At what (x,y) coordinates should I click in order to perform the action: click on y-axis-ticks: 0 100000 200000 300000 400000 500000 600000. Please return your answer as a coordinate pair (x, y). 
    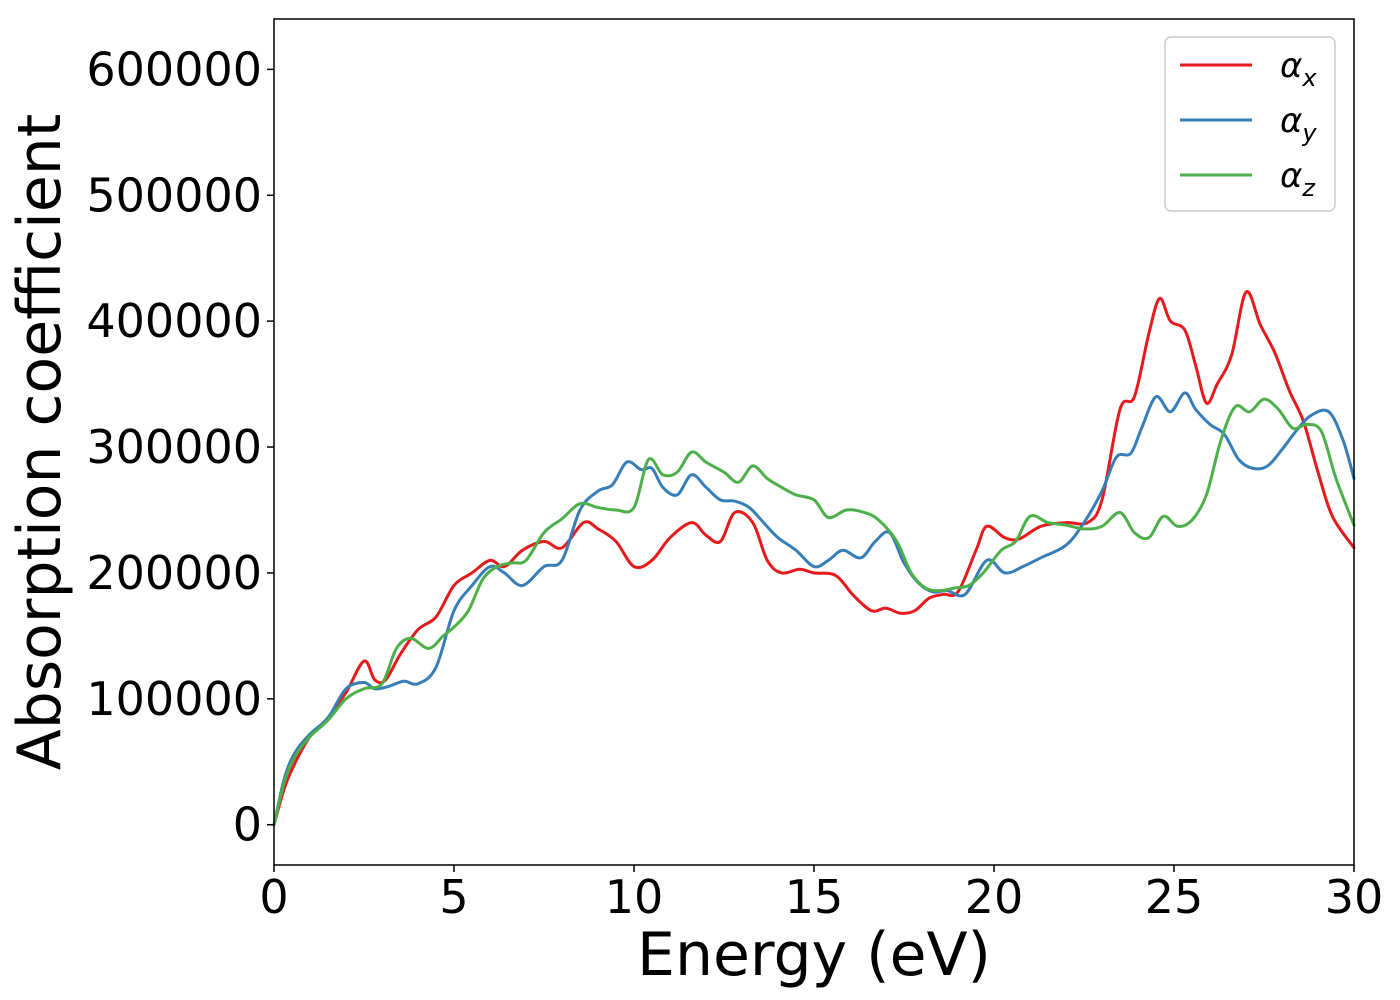
    Looking at the image, I should click on (180, 447).